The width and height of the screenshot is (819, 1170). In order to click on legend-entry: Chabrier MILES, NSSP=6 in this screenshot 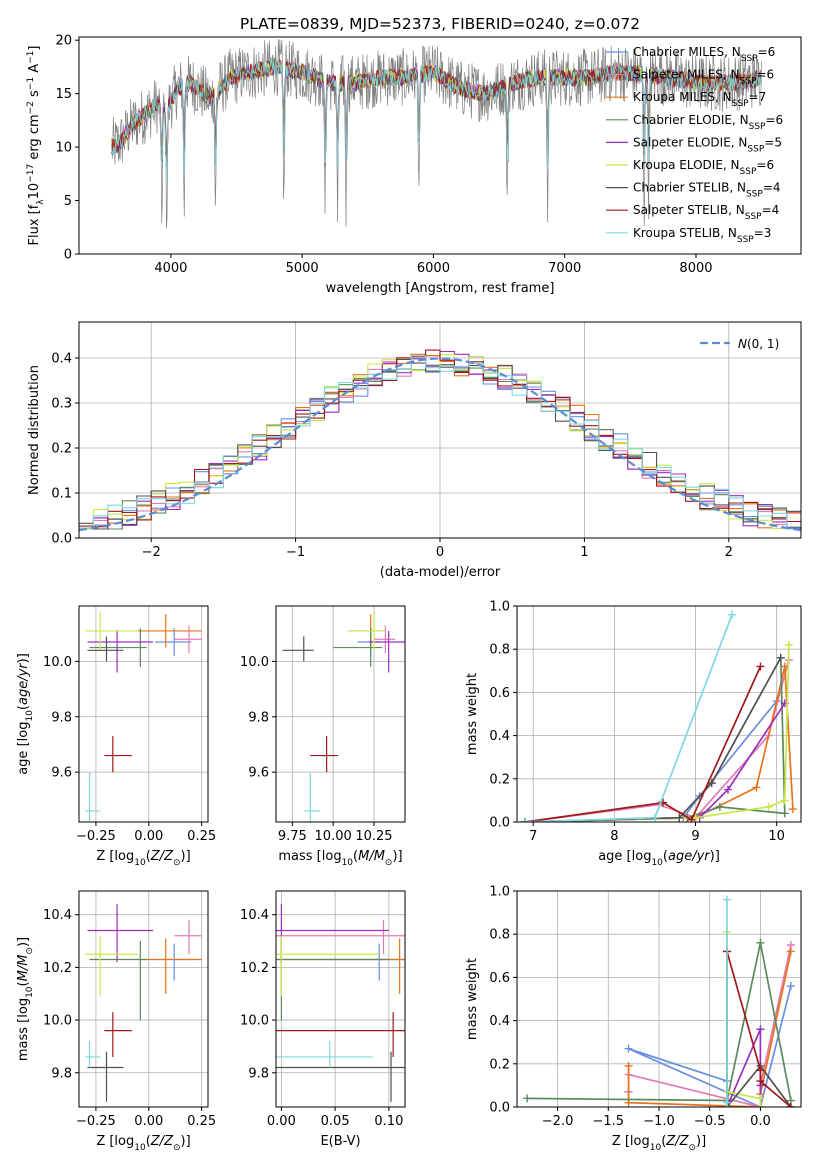, I will do `click(704, 54)`.